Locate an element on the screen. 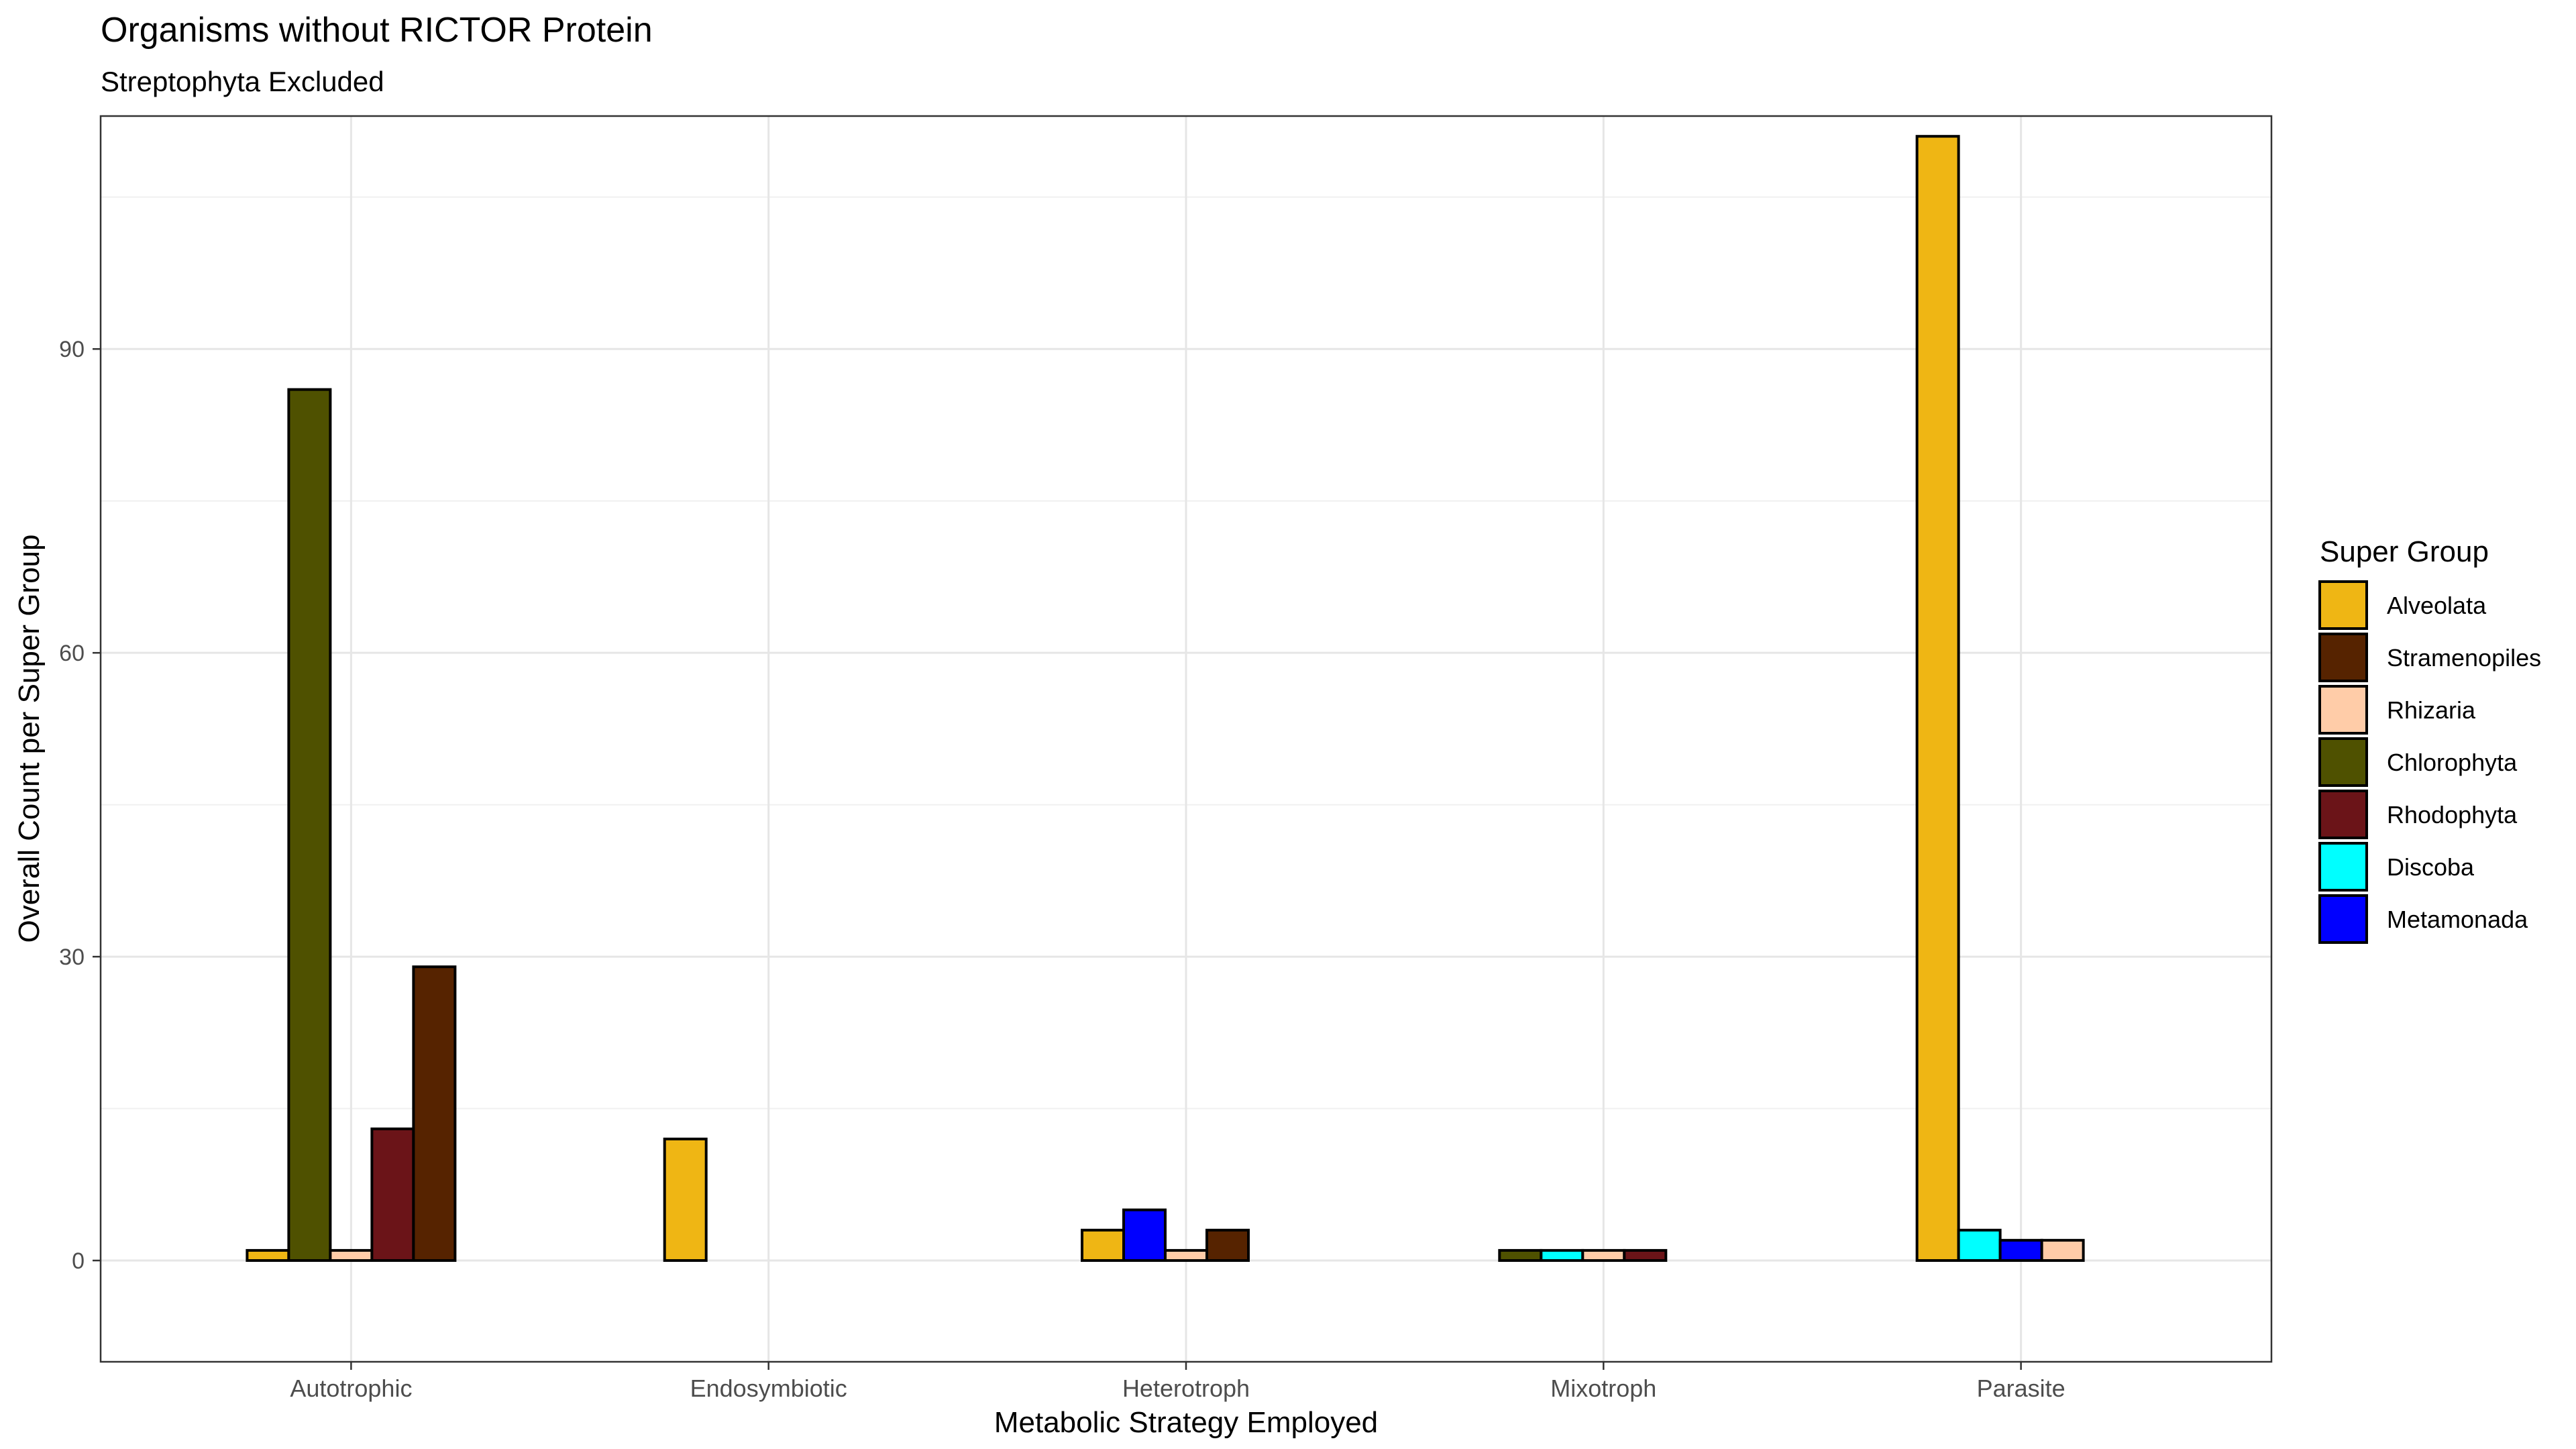 This screenshot has height=1449, width=2576. legend-label-alveolata: Alveolata is located at coordinates (2437, 605).